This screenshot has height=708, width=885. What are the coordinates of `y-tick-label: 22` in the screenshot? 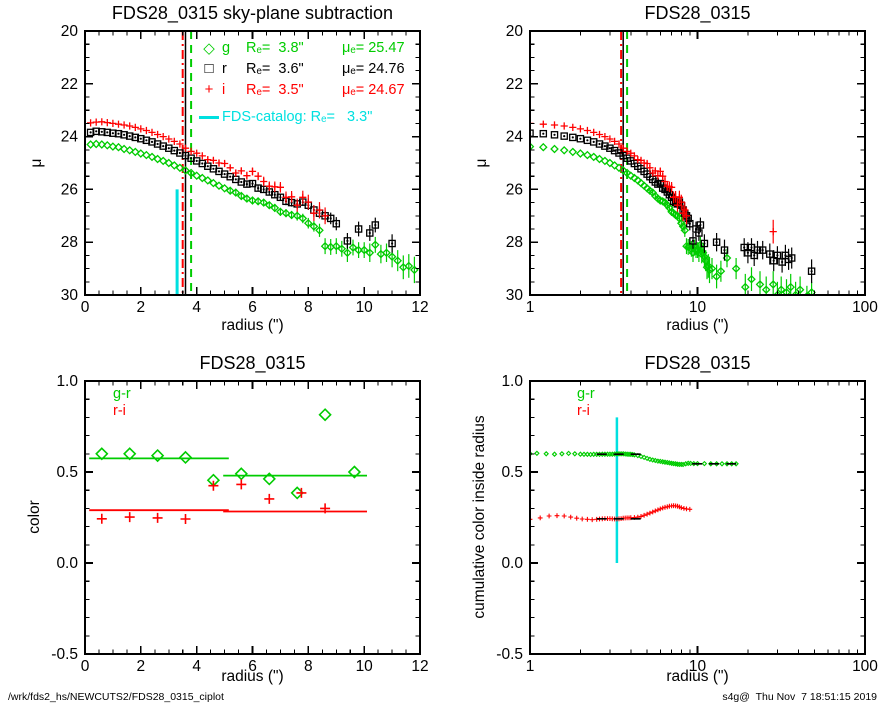 It's located at (69, 84).